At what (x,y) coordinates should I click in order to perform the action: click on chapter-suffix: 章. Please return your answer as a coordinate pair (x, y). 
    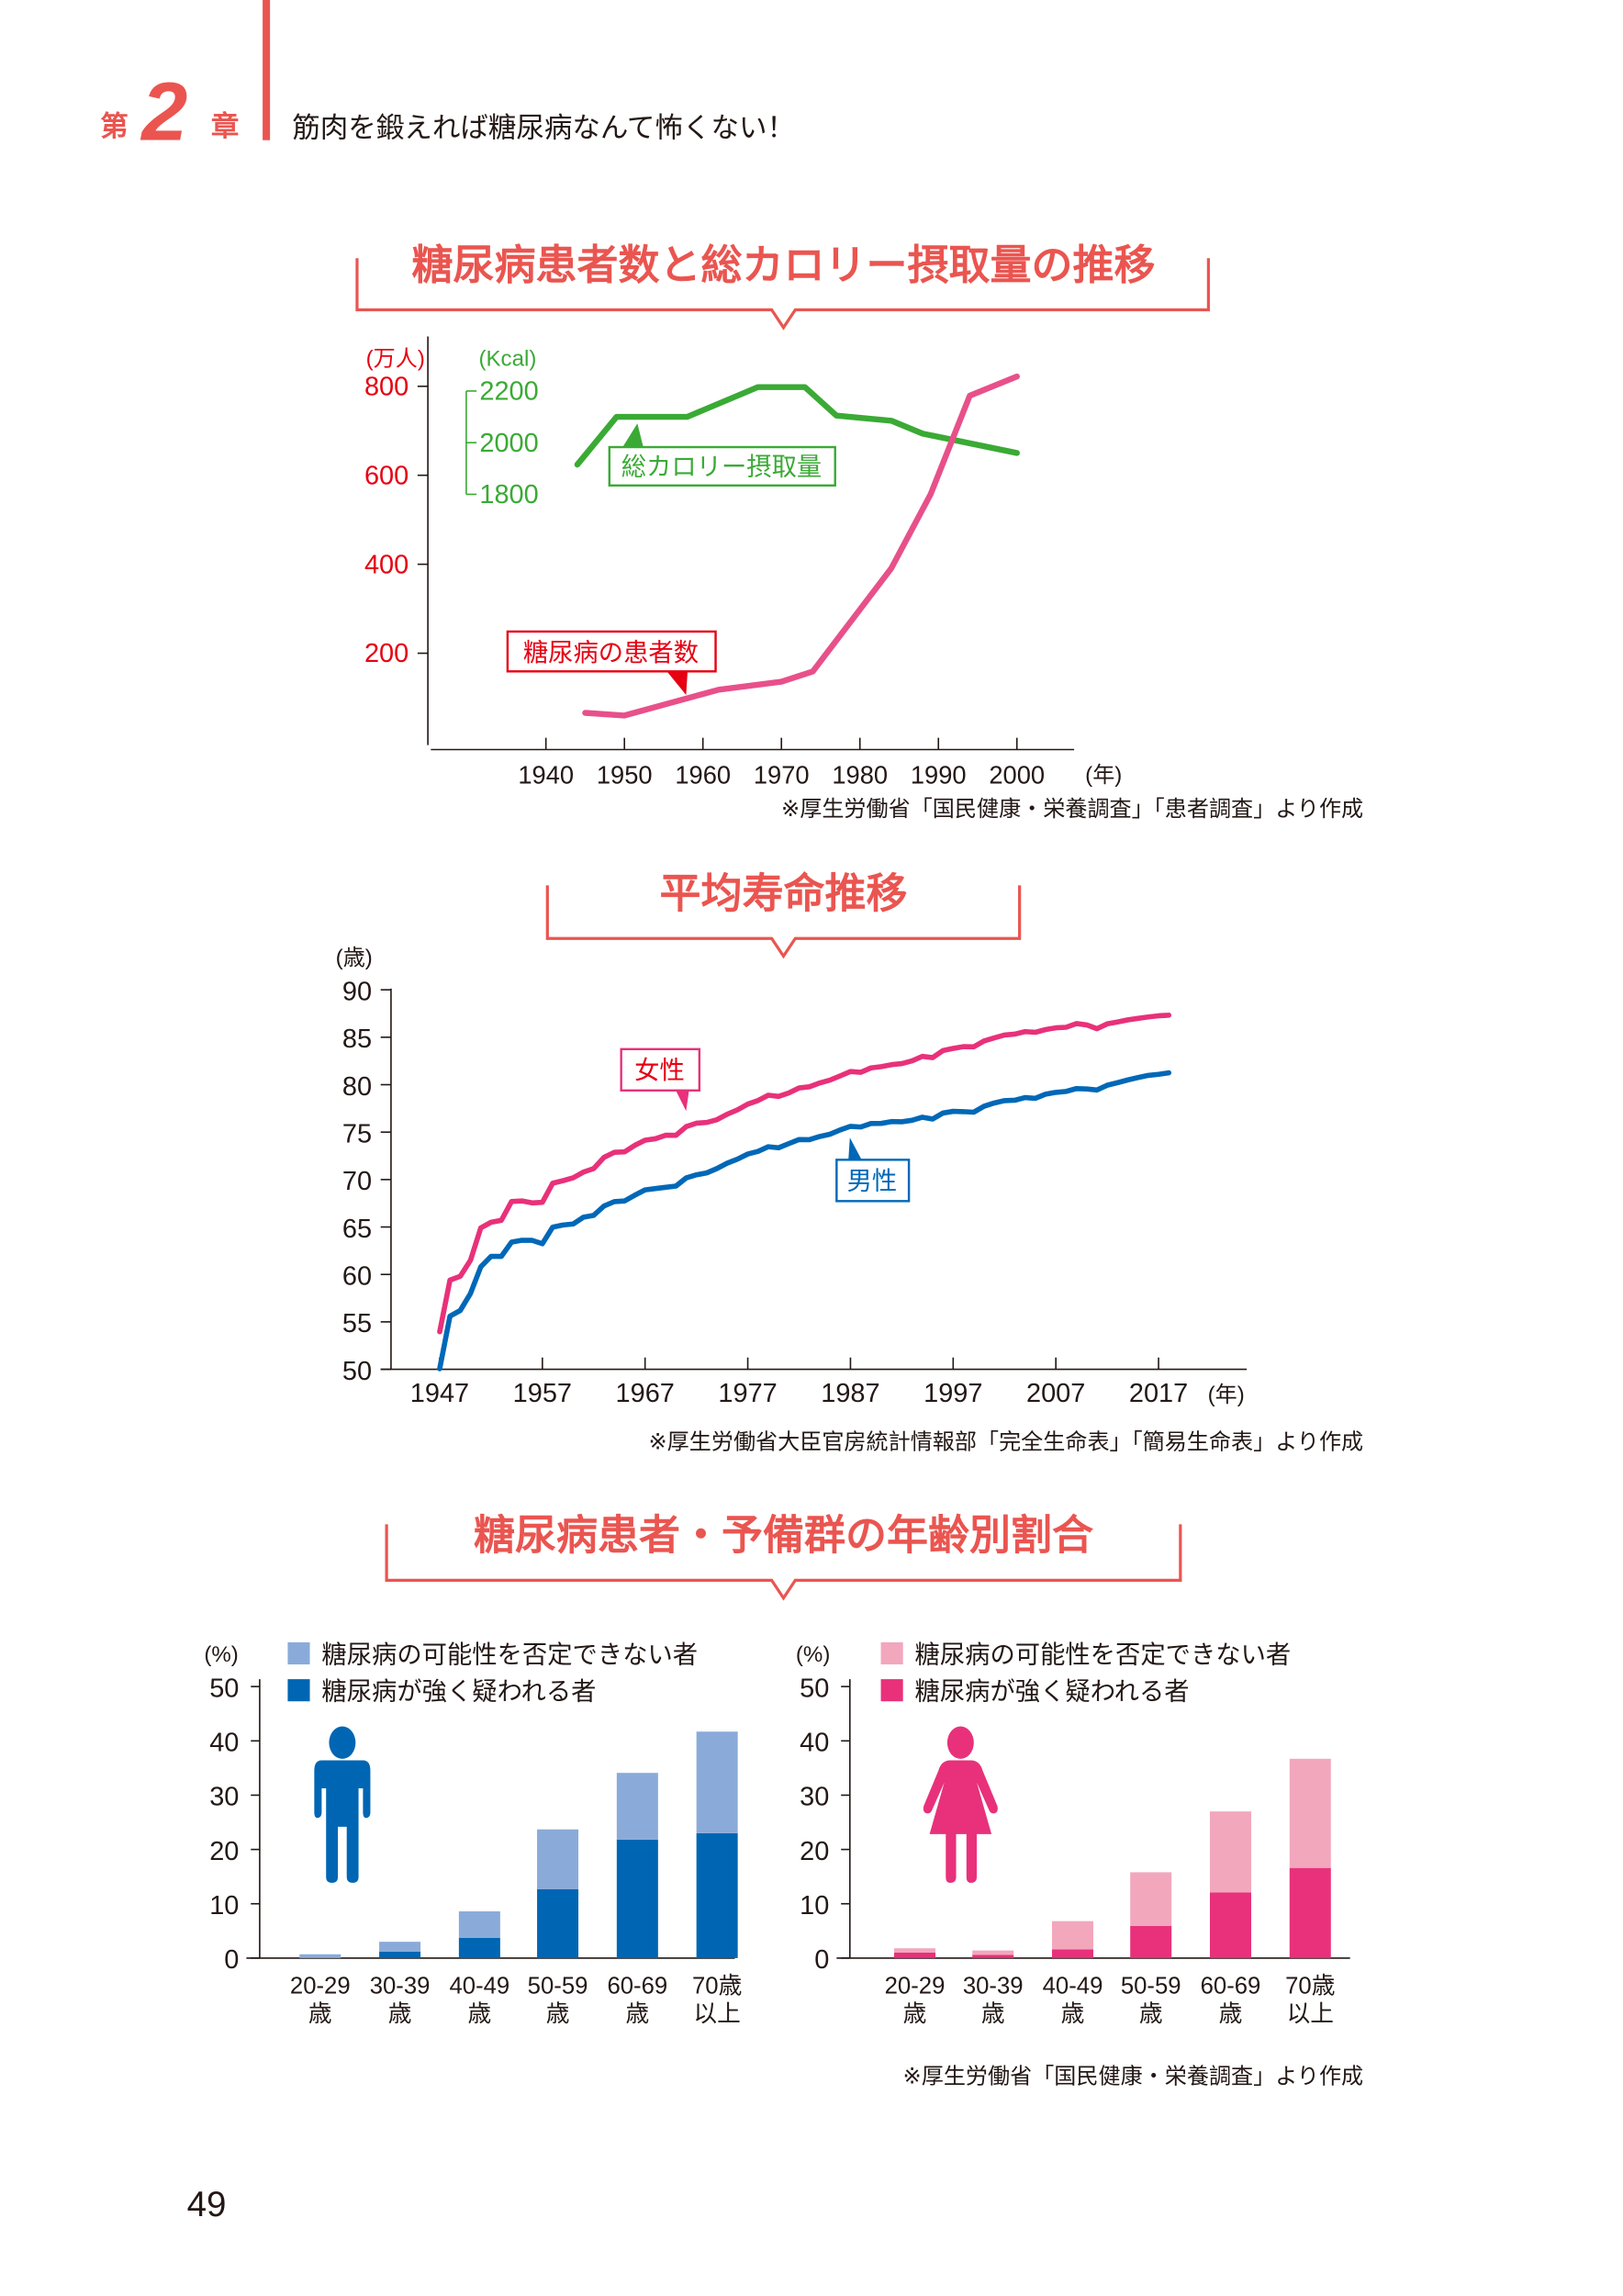
    Looking at the image, I should click on (225, 126).